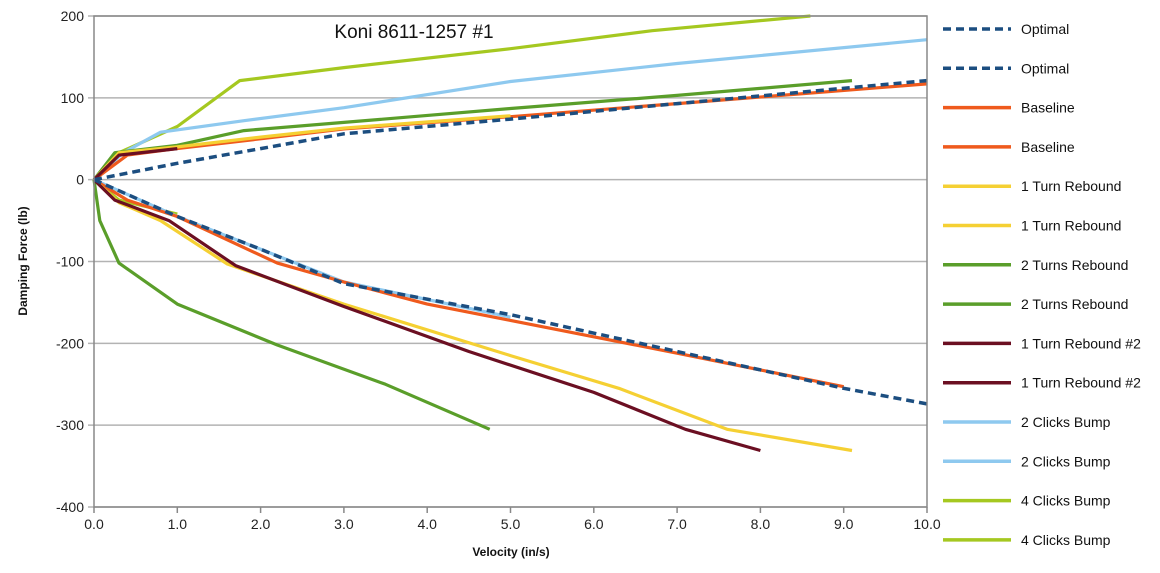 The height and width of the screenshot is (573, 1160). Describe the element at coordinates (472, 130) in the screenshot. I see `series-line-2-turns-rebound` at that location.